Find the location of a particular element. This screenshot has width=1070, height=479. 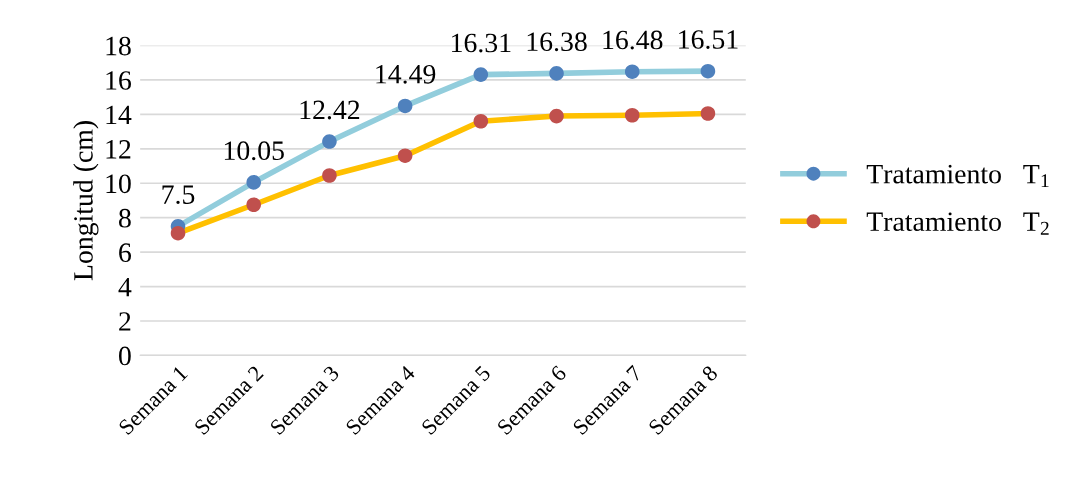

y-tick-label: 2 is located at coordinates (125, 321).